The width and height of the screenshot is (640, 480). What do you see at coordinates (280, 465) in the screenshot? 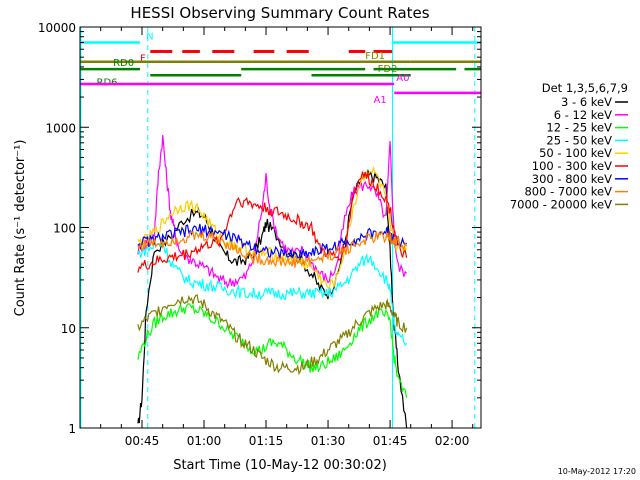
I see `x-axis-label: Start Time (10-May-12 00:30:02)` at bounding box center [280, 465].